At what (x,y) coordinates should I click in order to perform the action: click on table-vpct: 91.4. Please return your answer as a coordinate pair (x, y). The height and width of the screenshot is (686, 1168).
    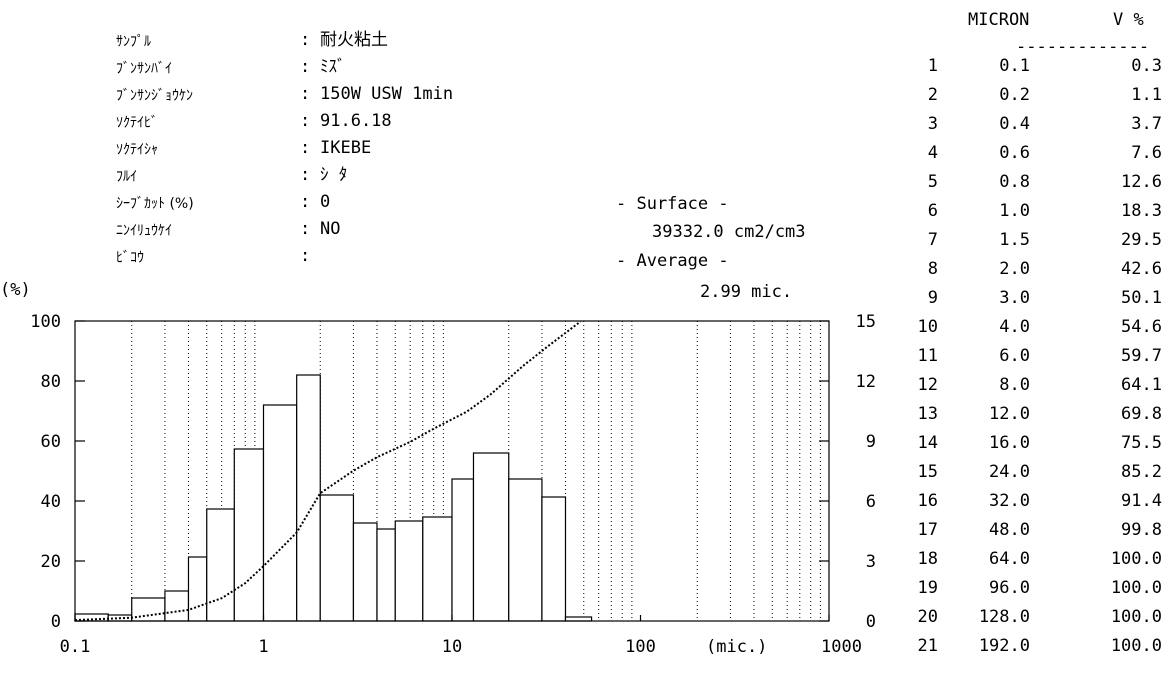
    Looking at the image, I should click on (1141, 501).